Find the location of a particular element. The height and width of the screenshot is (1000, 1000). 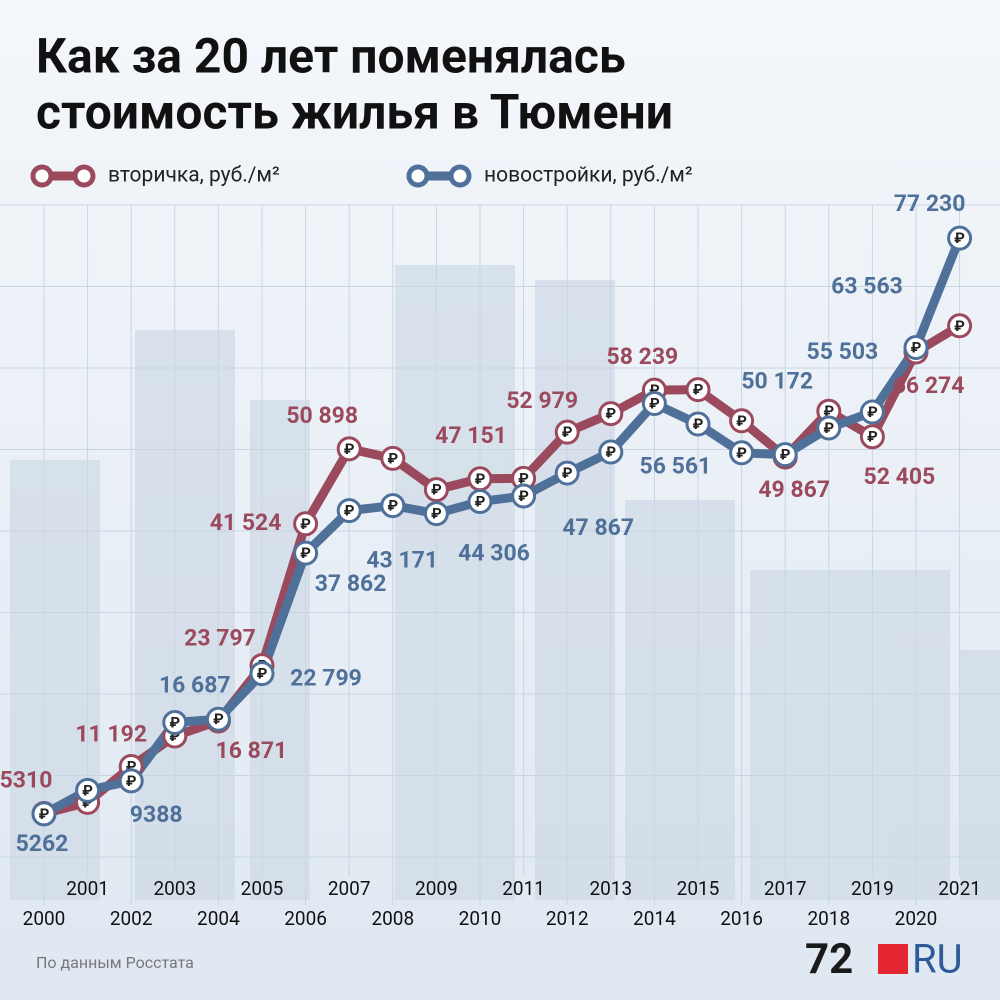

data-label: 50 172 is located at coordinates (777, 381).